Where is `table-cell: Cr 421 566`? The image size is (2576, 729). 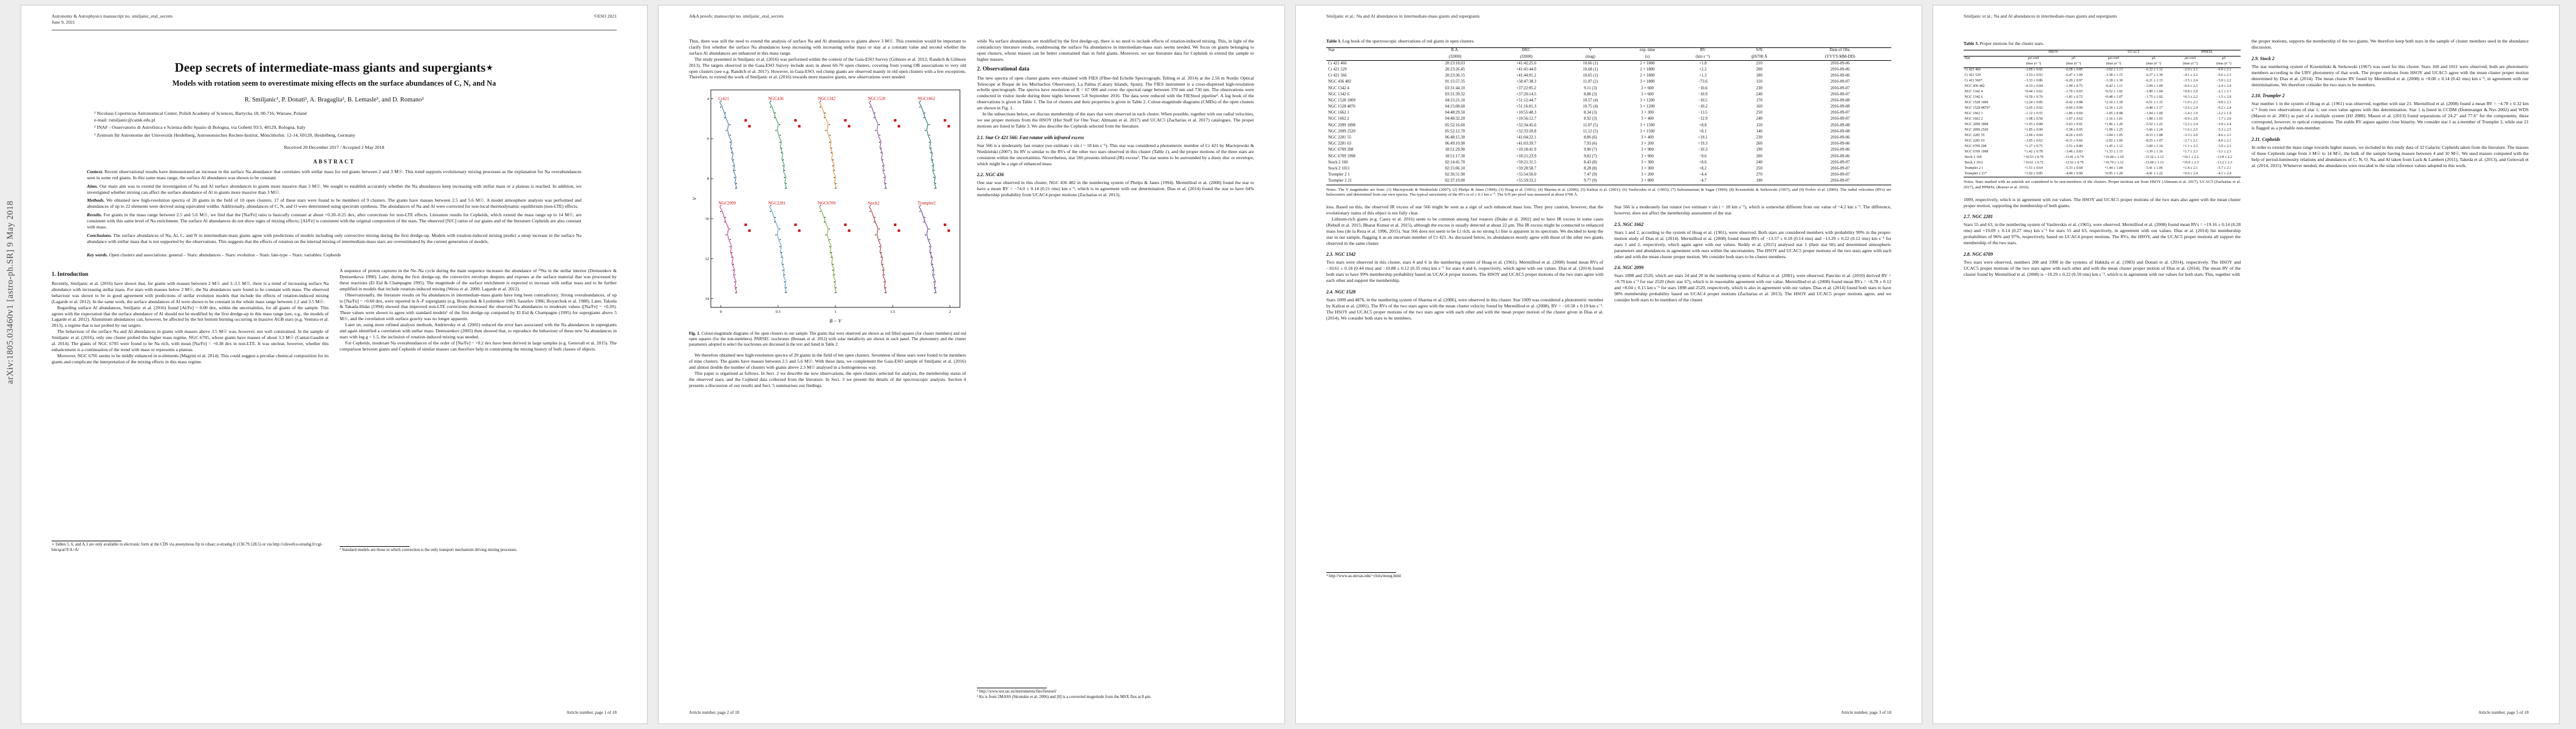
table-cell: Cr 421 566 is located at coordinates (1337, 76).